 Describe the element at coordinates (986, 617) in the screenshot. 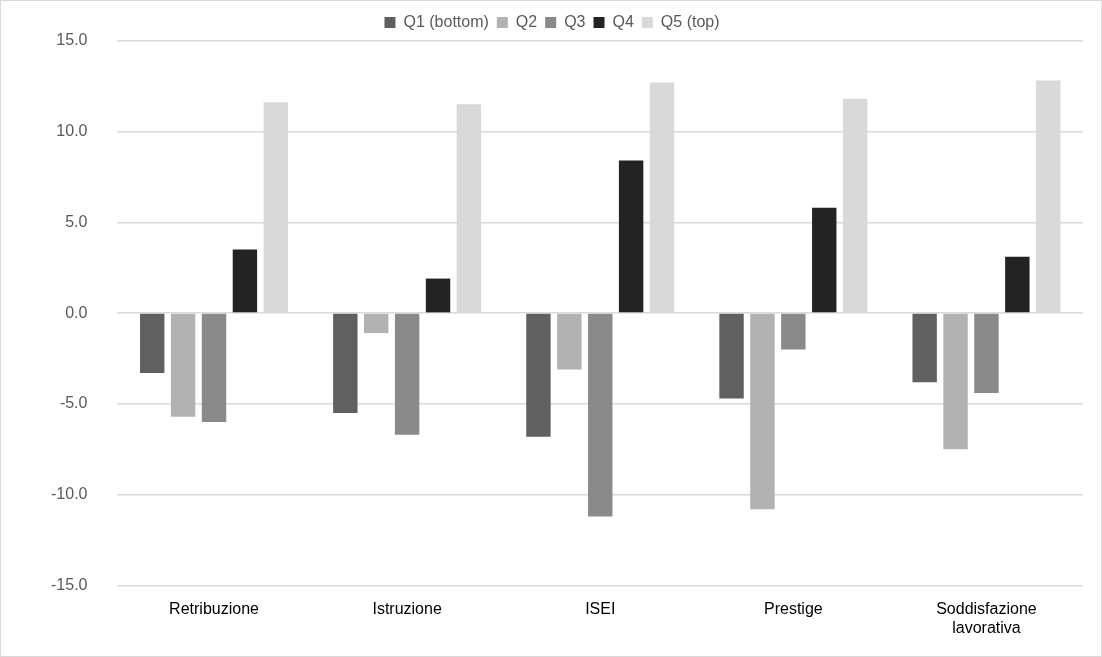

I see `x-tick-label: Soddisfazione lavorativa` at that location.